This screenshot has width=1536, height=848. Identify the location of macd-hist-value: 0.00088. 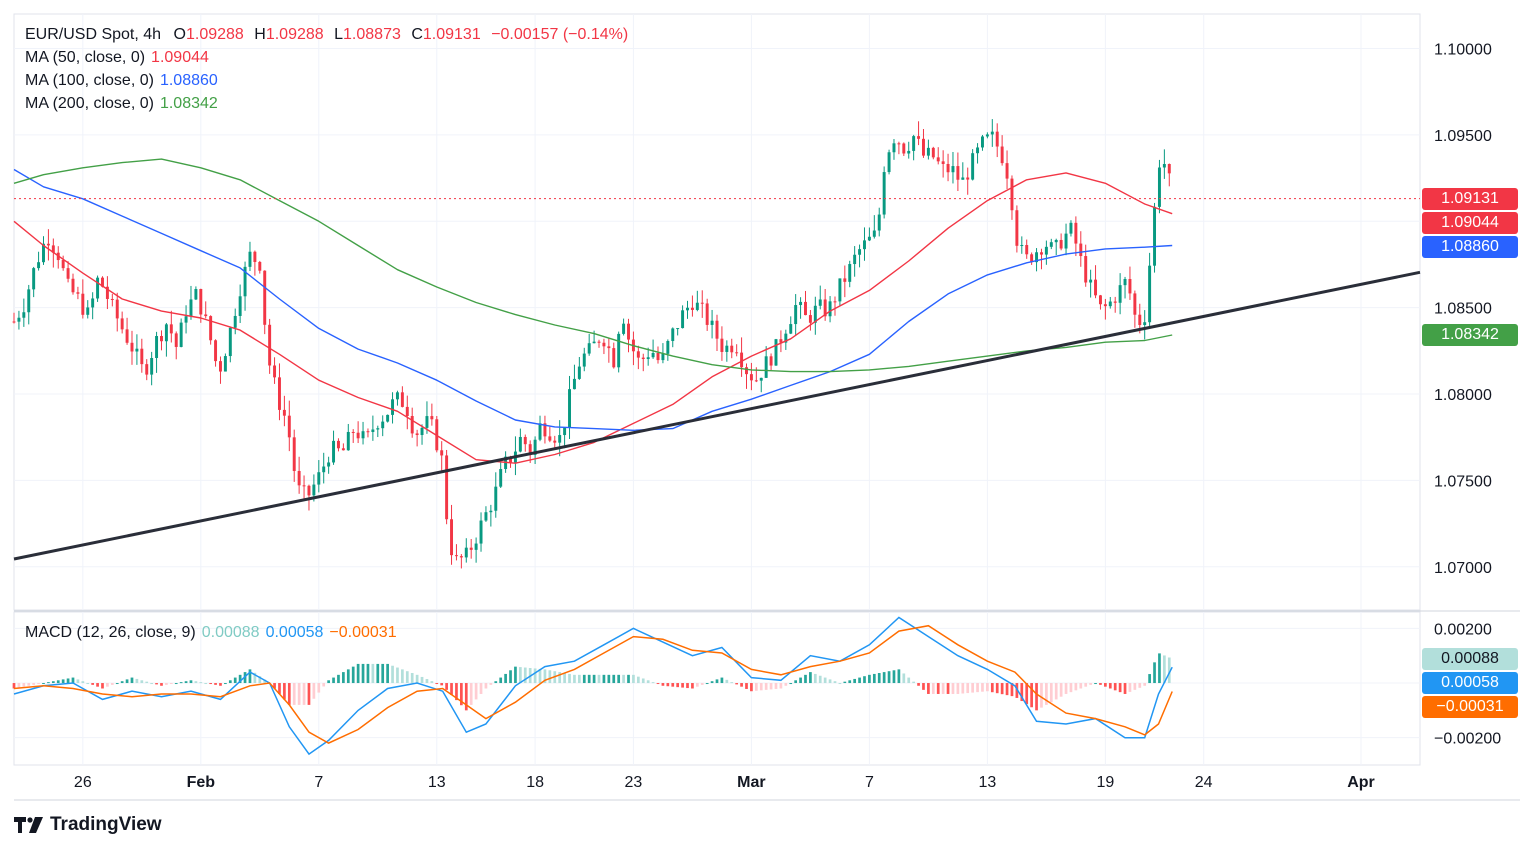
(230, 632).